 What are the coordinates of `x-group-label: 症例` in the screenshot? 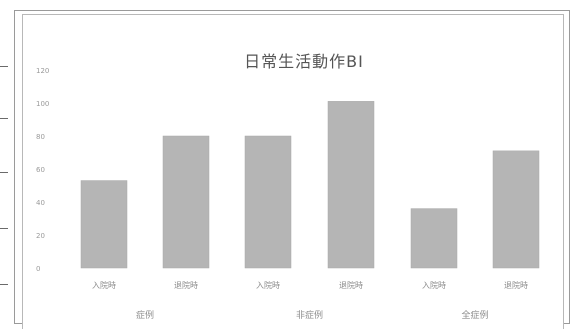 It's located at (145, 315).